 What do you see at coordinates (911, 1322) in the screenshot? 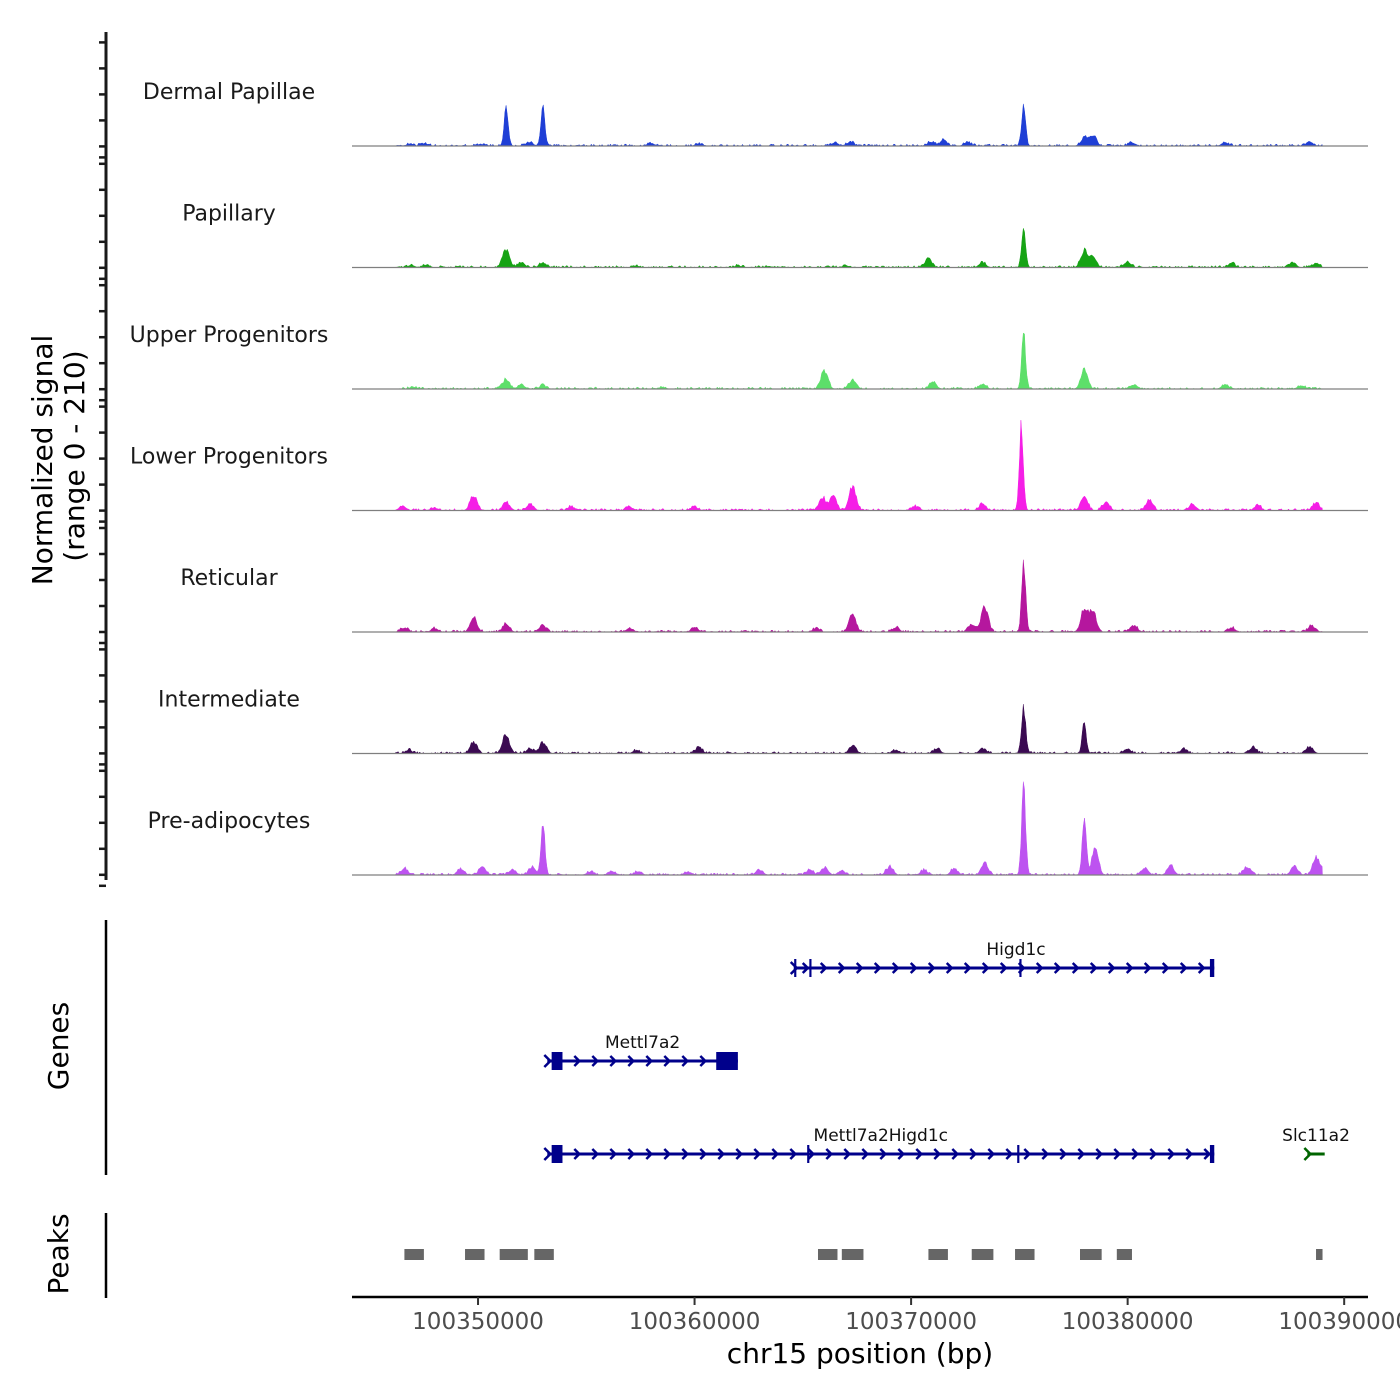
I see `x-tick-label: 100370000` at bounding box center [911, 1322].